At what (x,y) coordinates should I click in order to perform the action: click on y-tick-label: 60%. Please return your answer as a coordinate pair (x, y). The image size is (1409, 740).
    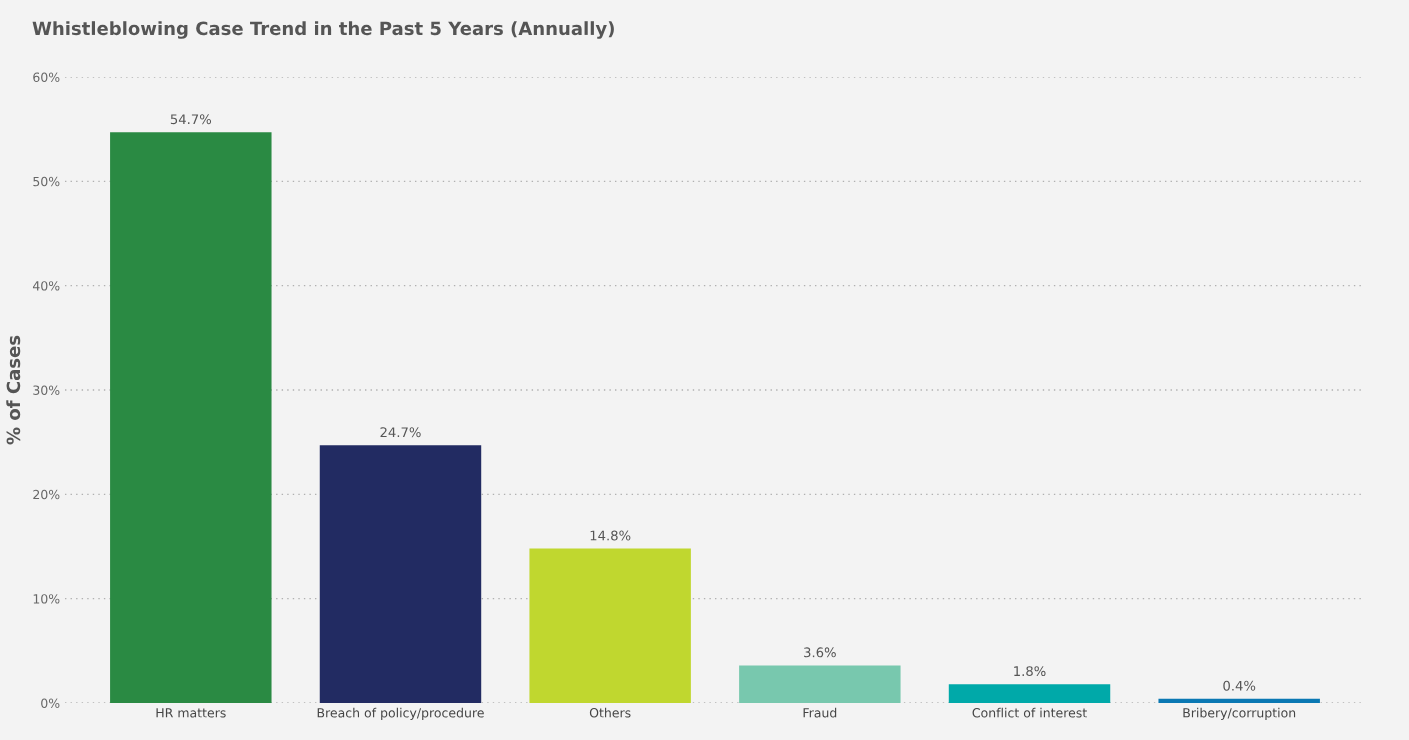
    Looking at the image, I should click on (46, 77).